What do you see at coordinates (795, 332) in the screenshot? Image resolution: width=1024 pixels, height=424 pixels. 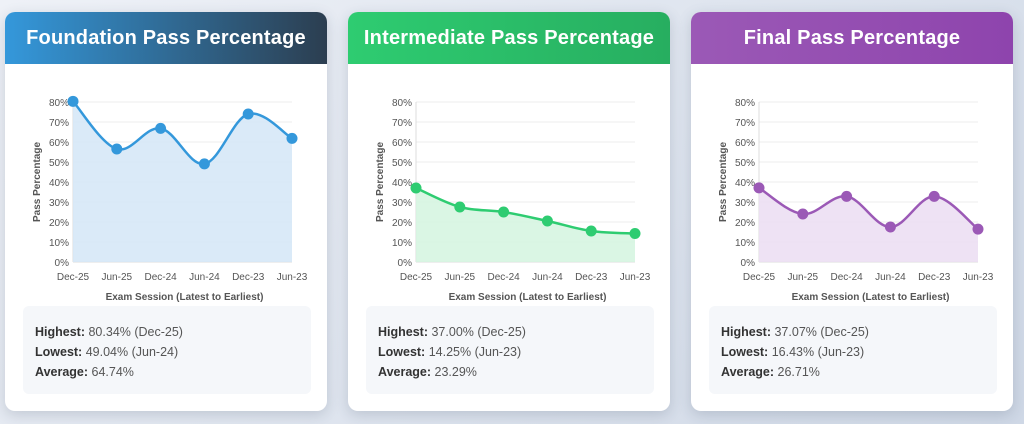 I see `stat-highest: Highest: 37.07% (Dec-25)` at bounding box center [795, 332].